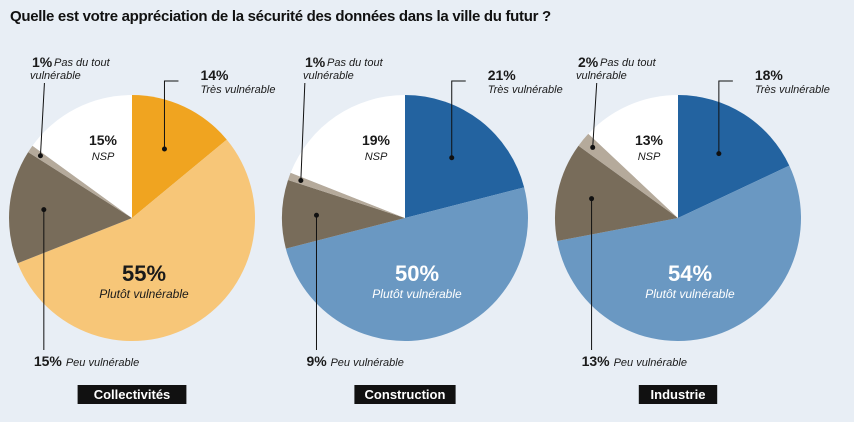  Describe the element at coordinates (376, 140) in the screenshot. I see `label-pct: 19%` at that location.